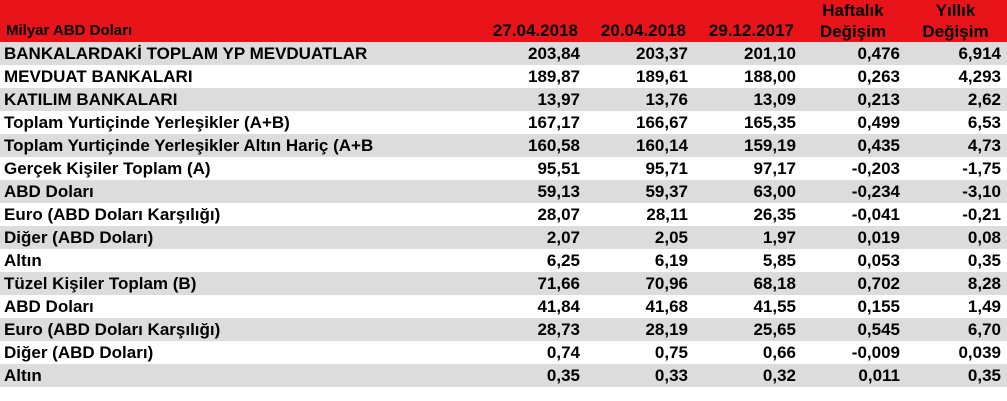 Image resolution: width=1007 pixels, height=401 pixels. What do you see at coordinates (640, 352) in the screenshot?
I see `value-cell-date-2: 0,75` at bounding box center [640, 352].